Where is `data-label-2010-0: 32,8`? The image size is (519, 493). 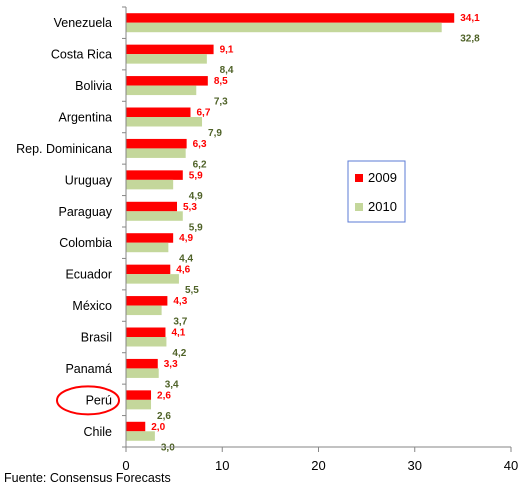 data-label-2010-0: 32,8 is located at coordinates (470, 39).